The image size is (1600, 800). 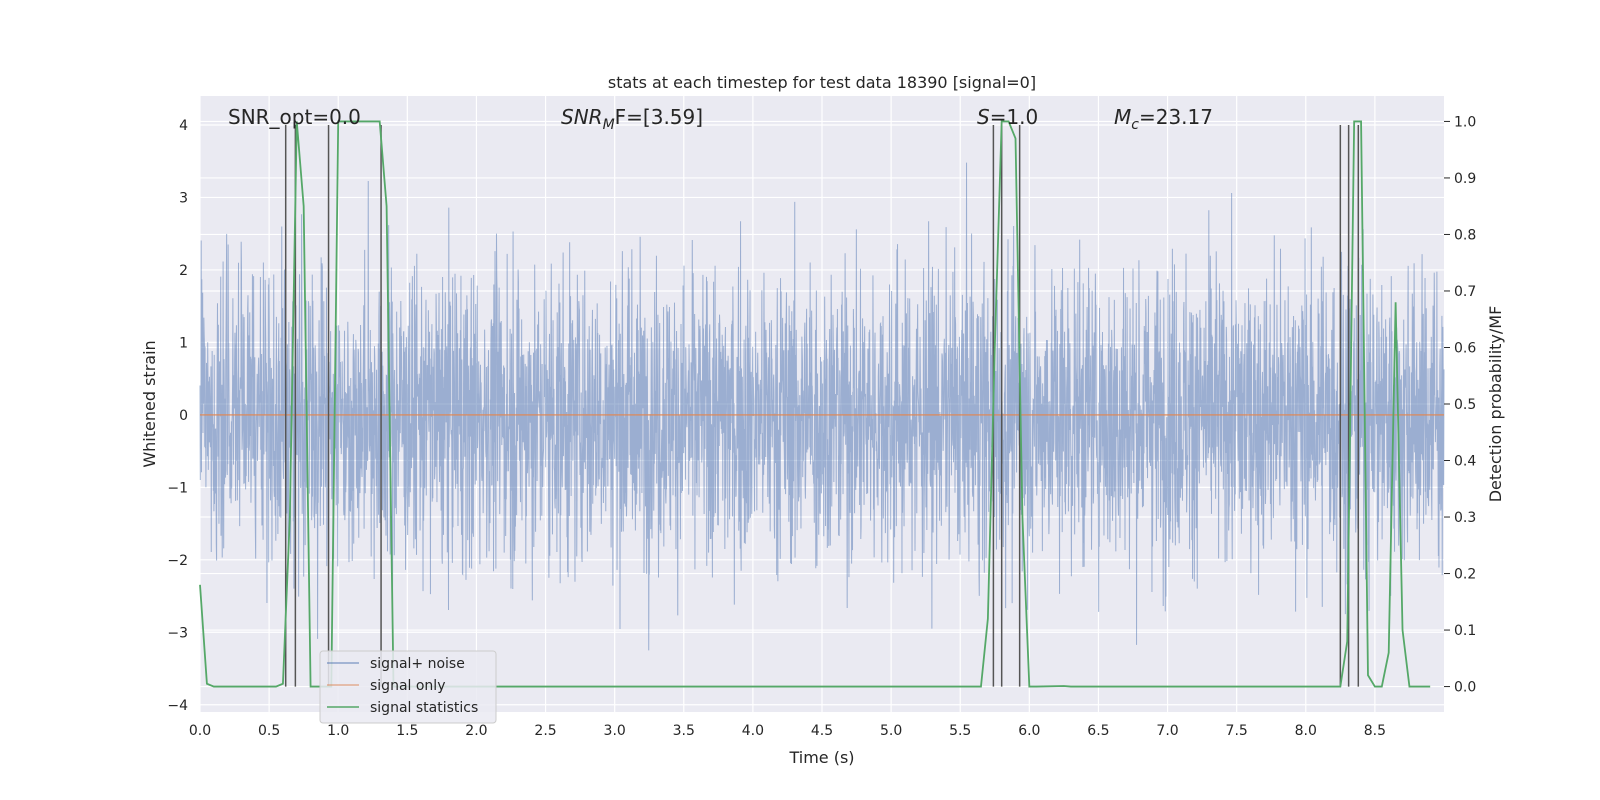 I want to click on y2-tick-label: 0.2, so click(x=1465, y=575).